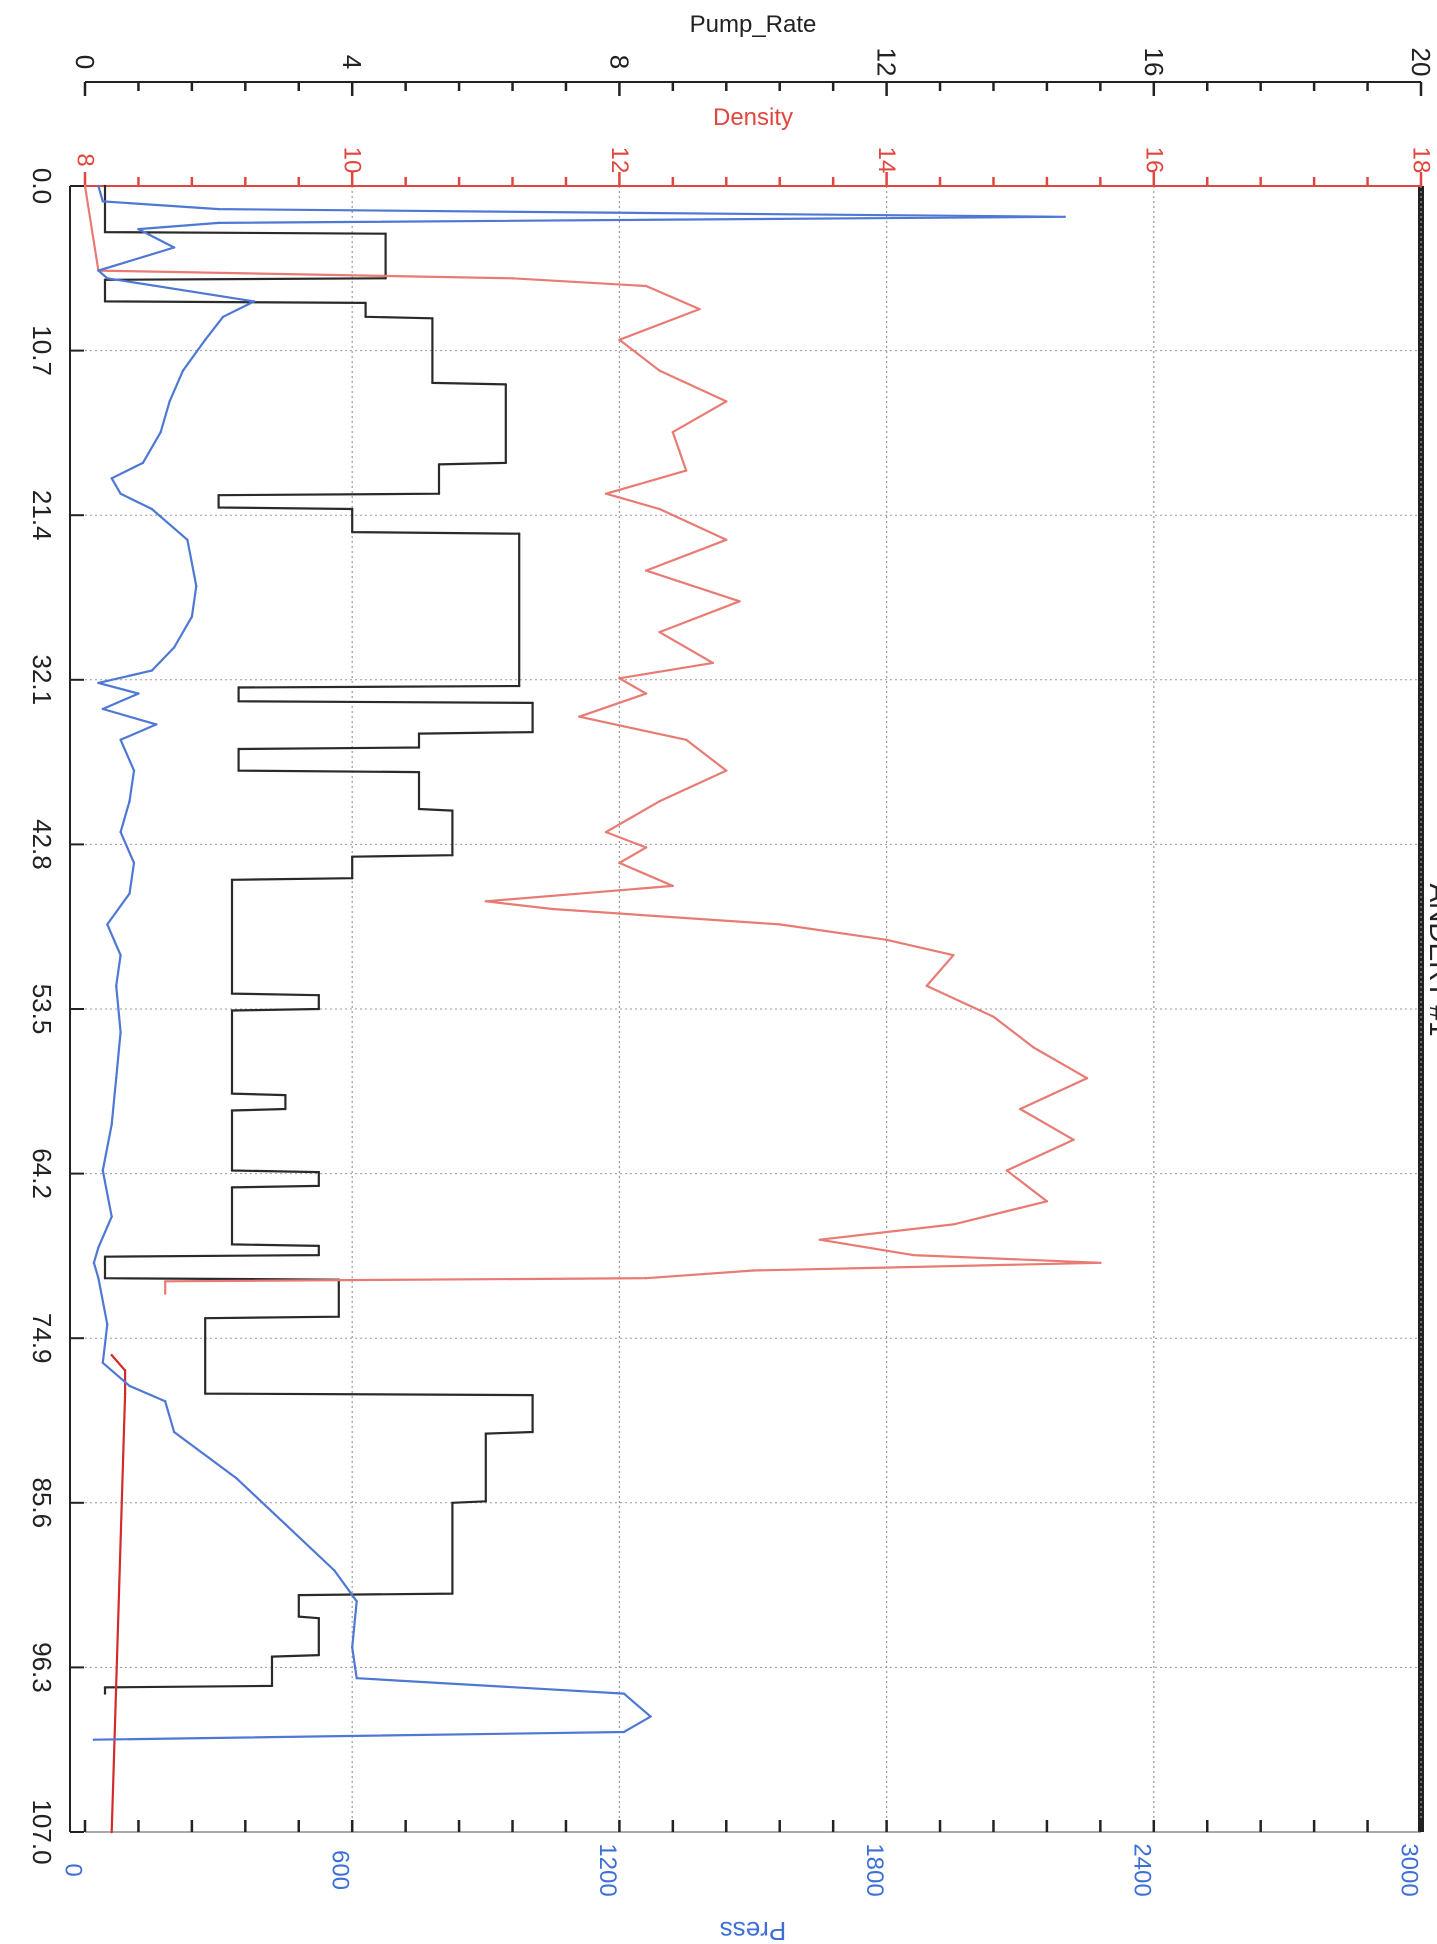  I want to click on press-tick-label: 1200, so click(607, 1869).